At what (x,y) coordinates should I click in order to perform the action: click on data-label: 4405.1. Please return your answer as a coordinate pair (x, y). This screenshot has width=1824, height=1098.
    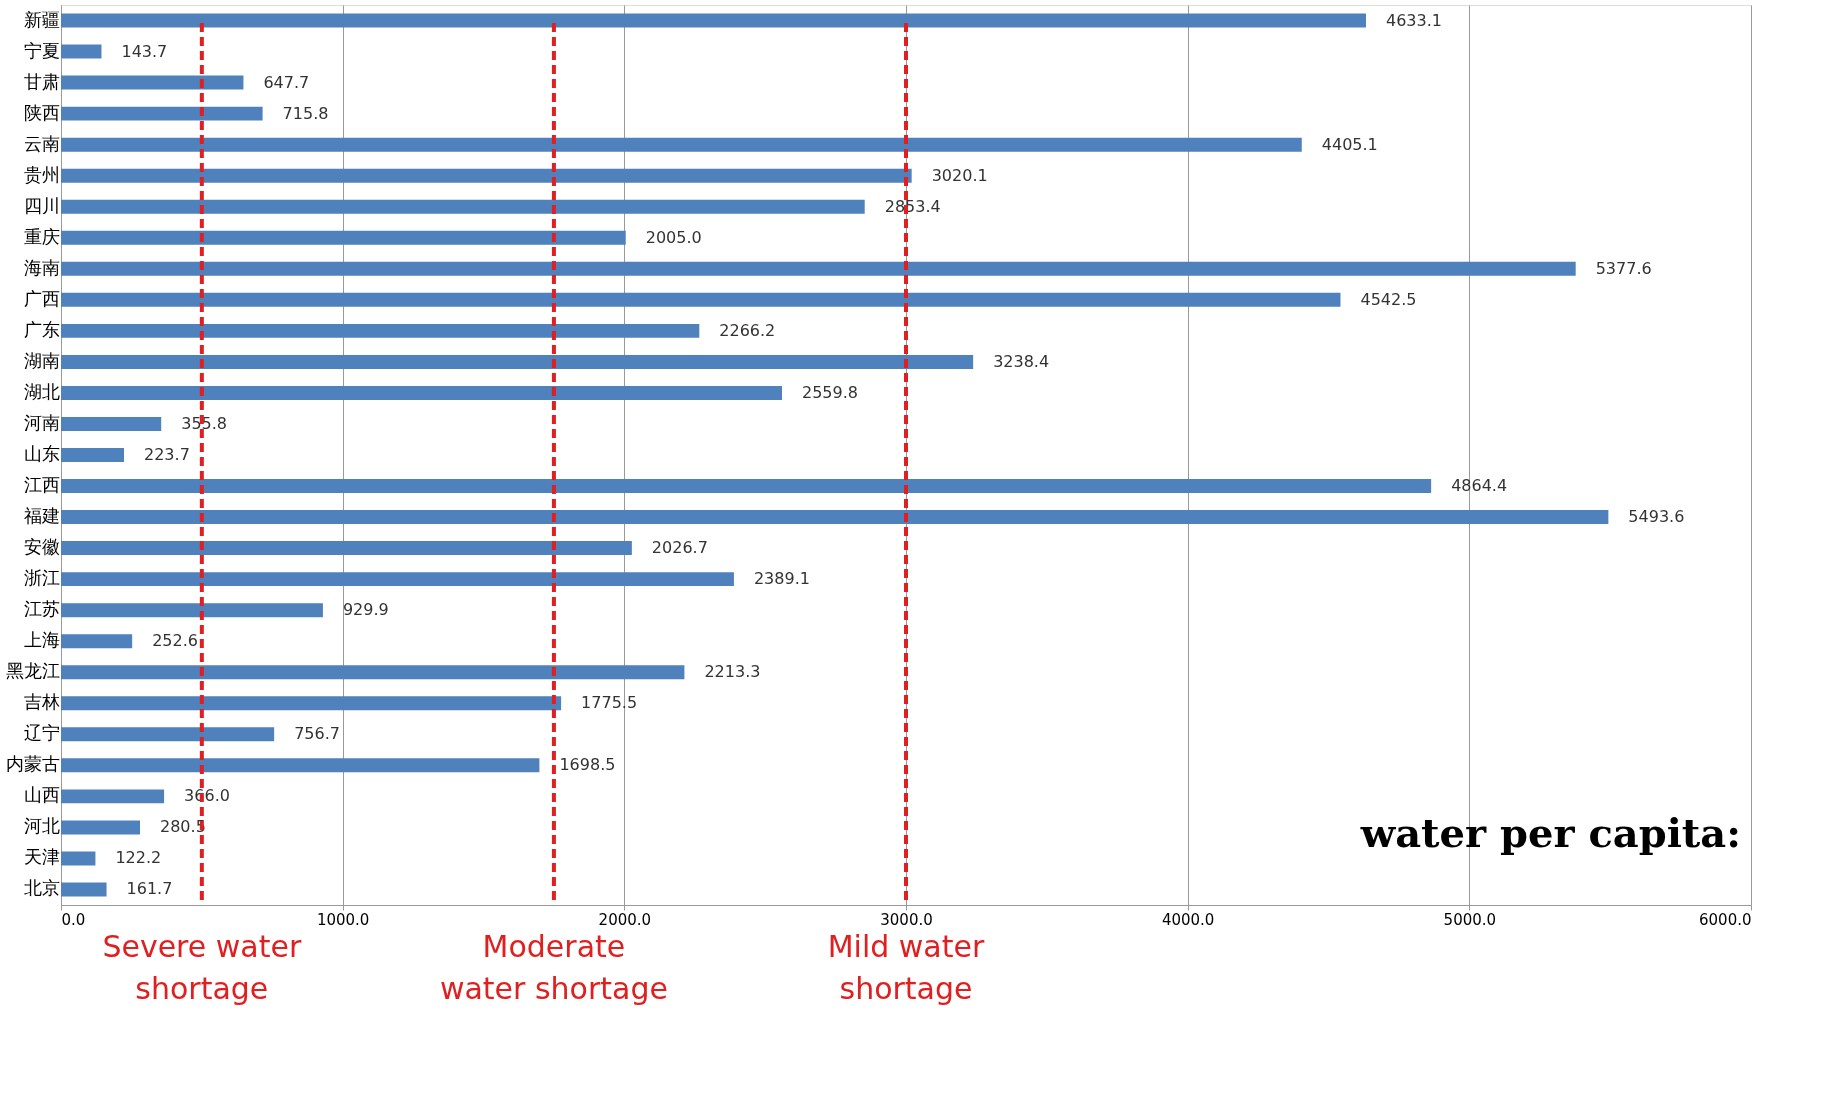
    Looking at the image, I should click on (1349, 144).